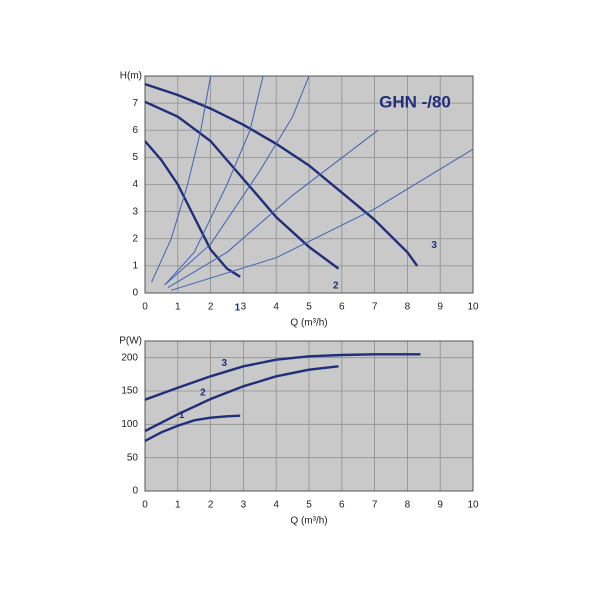 The width and height of the screenshot is (600, 605). I want to click on y-tick-label: 100, so click(129, 424).